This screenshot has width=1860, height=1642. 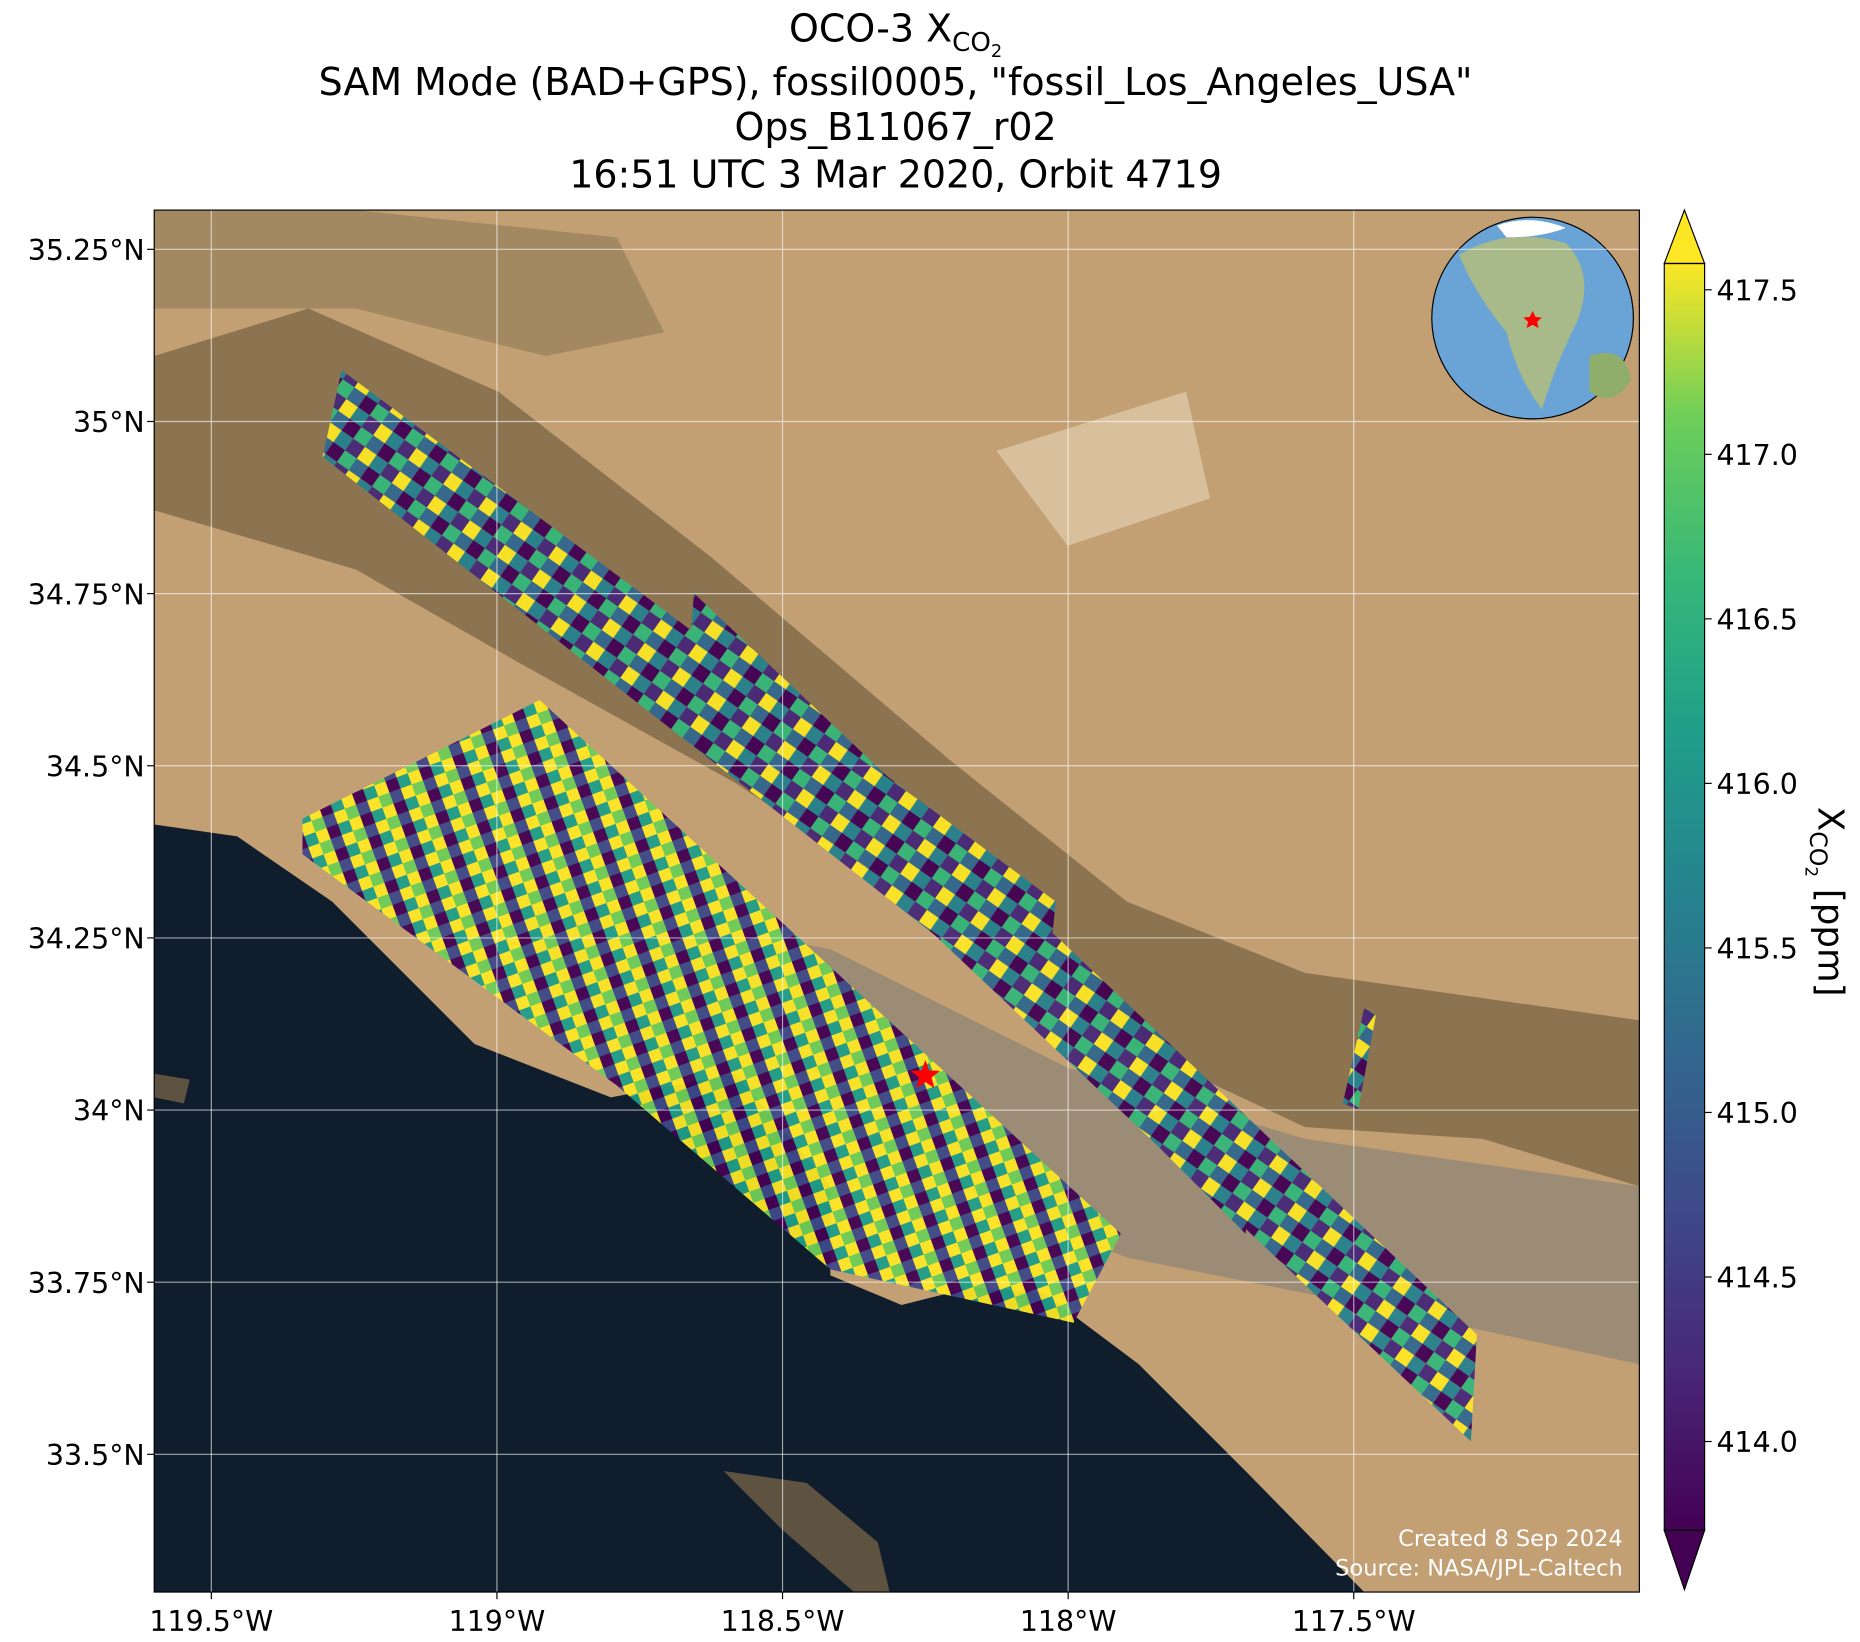 What do you see at coordinates (925, 1074) in the screenshot?
I see `site-marker` at bounding box center [925, 1074].